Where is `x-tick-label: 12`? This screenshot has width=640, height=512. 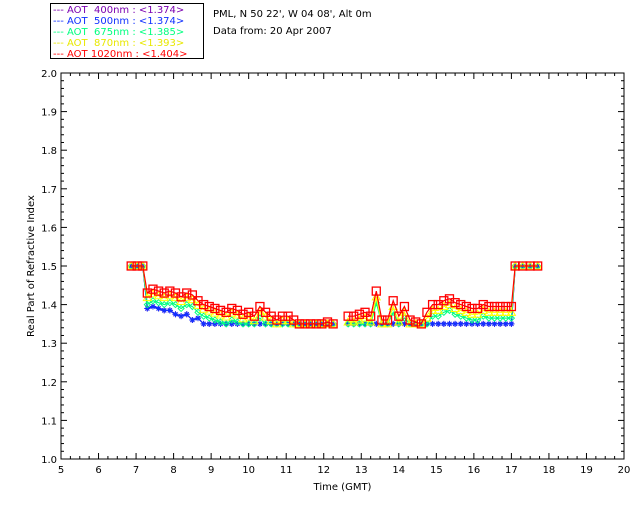
x-tick-label: 12 is located at coordinates (323, 470).